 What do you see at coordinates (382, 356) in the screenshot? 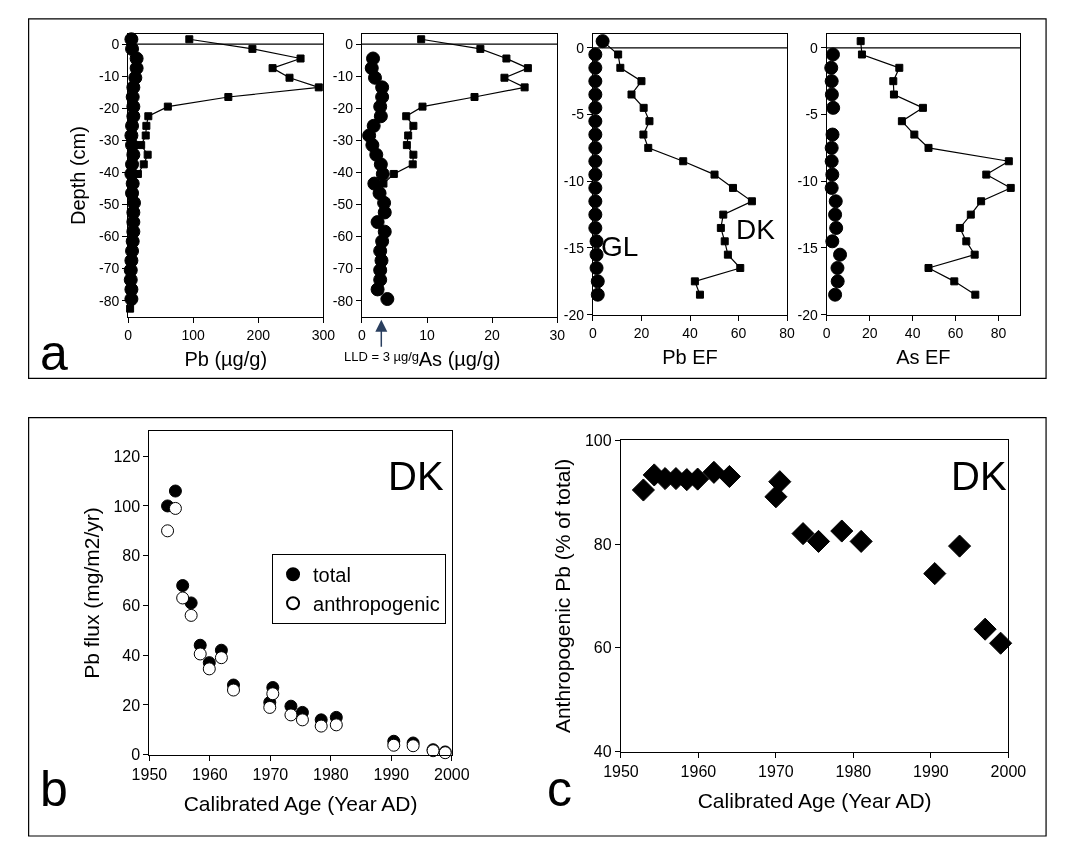
I see `text: LLD = 3 µg/g` at bounding box center [382, 356].